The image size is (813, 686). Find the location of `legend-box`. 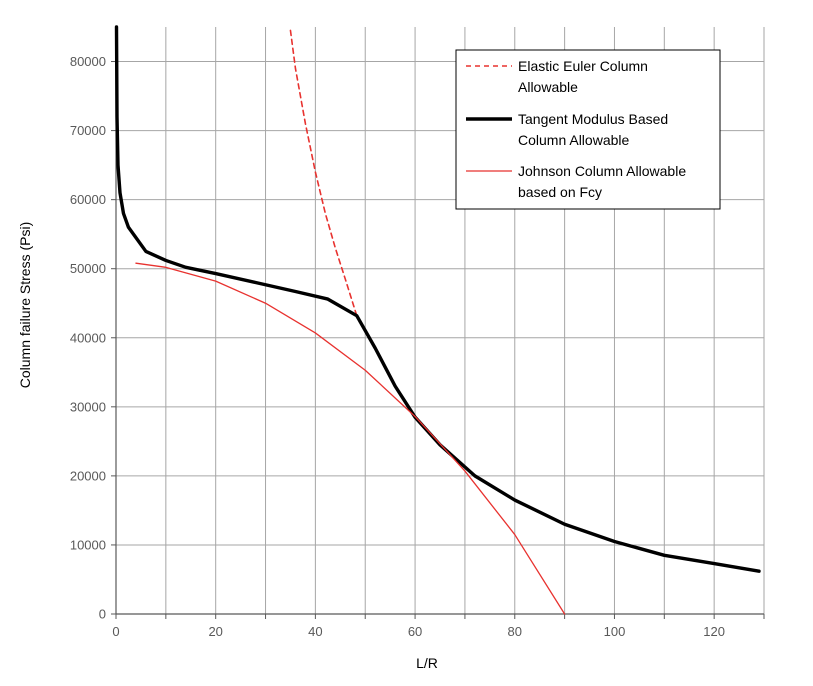

legend-box is located at coordinates (588, 129).